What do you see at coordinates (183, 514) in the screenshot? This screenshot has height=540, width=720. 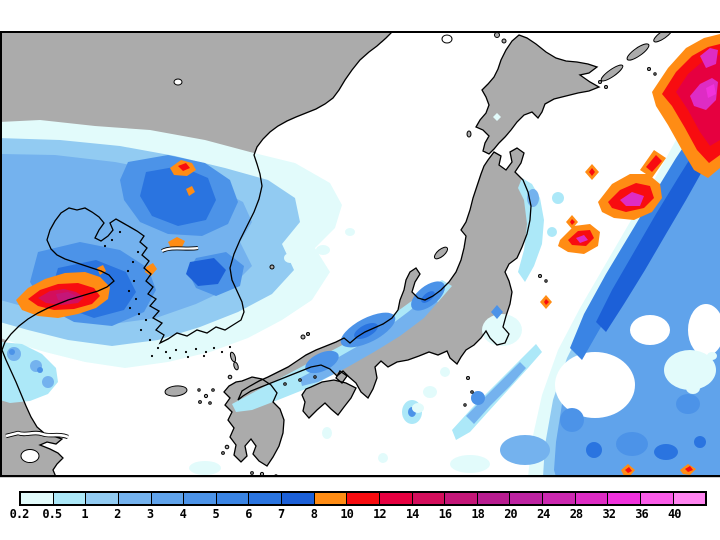 I see `colorbar-label: 4` at bounding box center [183, 514].